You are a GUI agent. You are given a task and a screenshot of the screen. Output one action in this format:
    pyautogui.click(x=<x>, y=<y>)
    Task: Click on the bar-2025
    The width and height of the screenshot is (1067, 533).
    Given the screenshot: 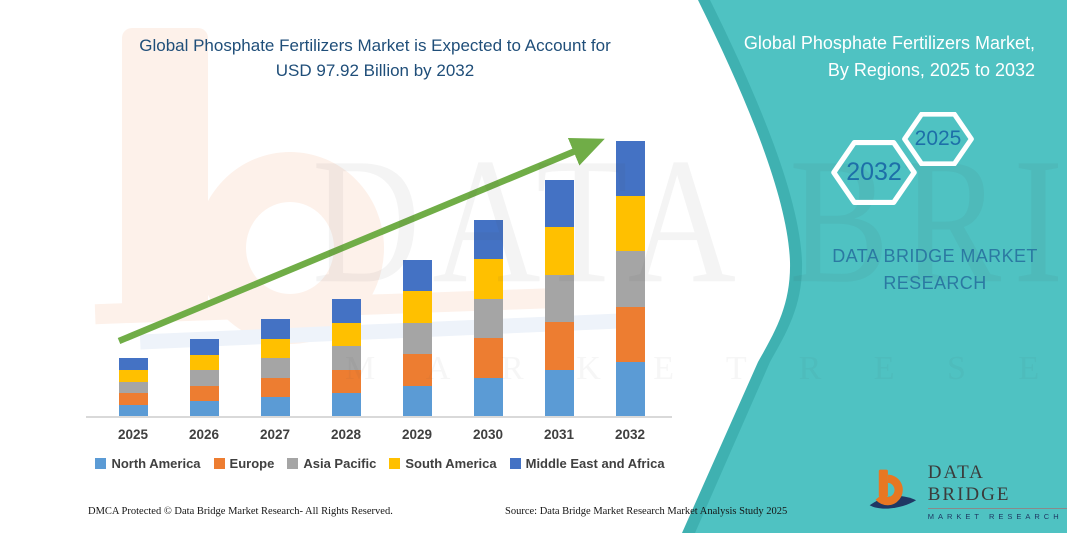 What is the action you would take?
    pyautogui.click(x=133, y=387)
    